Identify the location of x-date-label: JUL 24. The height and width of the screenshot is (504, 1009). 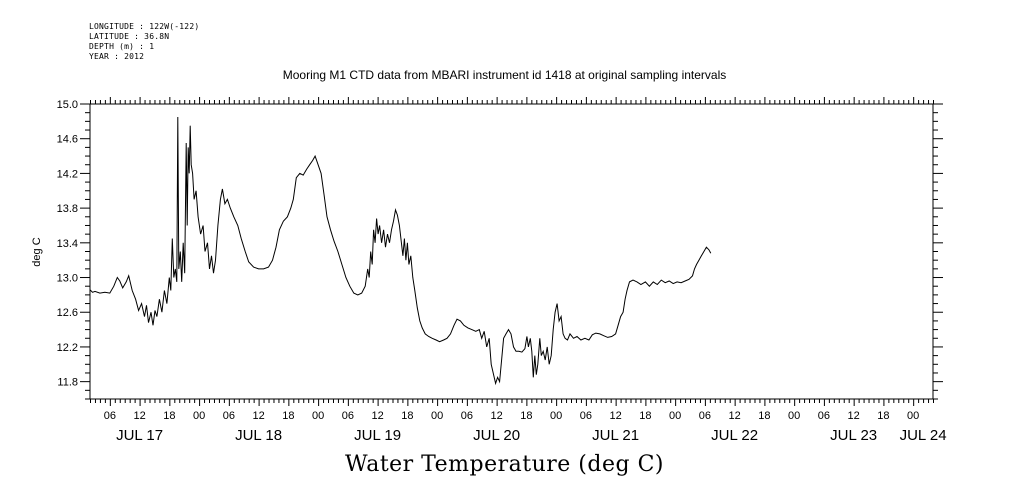
(923, 435).